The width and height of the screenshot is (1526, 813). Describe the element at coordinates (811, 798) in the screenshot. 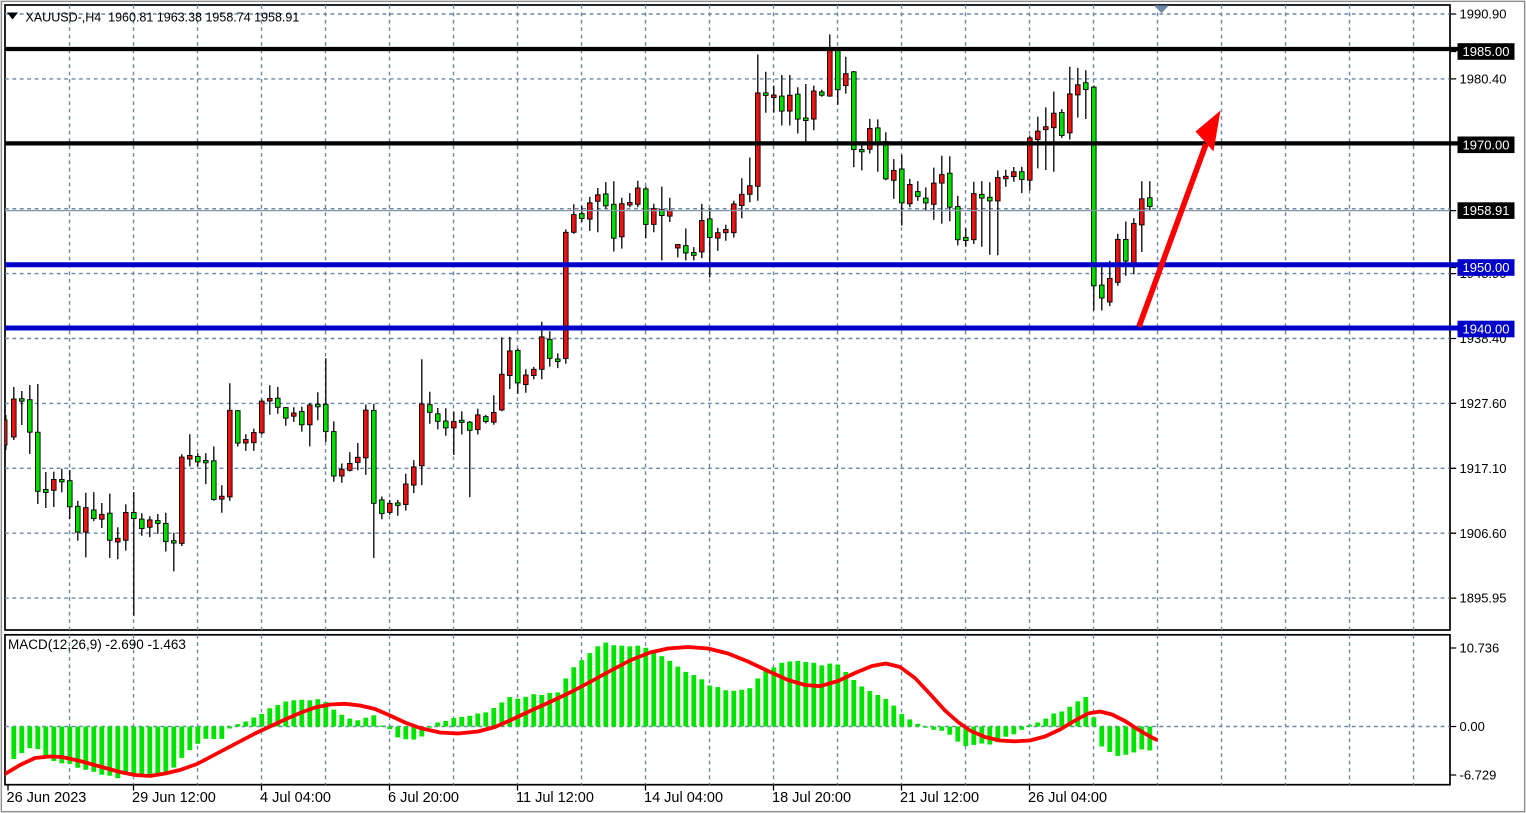

I see `svg-text: 18 Jul 20:00` at that location.